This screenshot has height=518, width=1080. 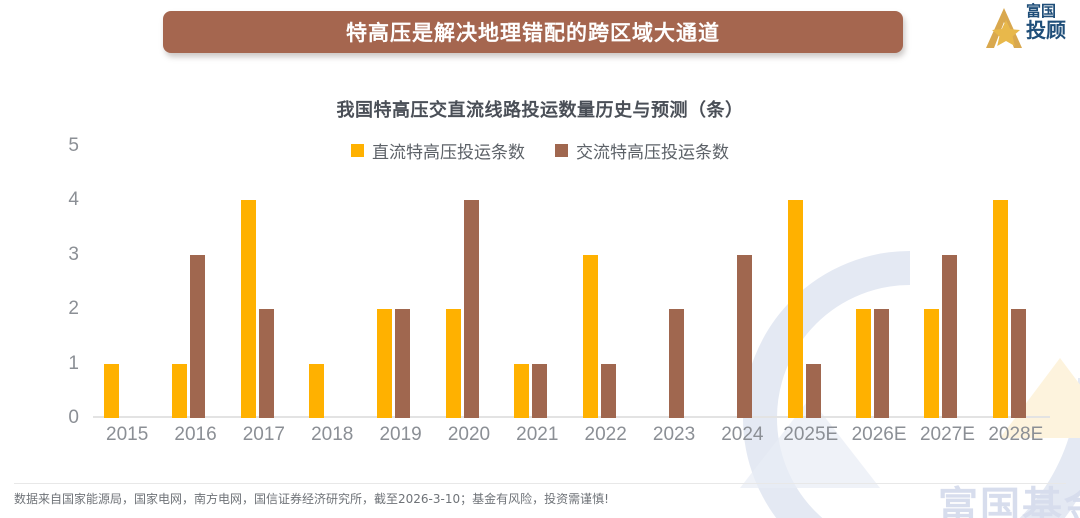 What do you see at coordinates (863, 363) in the screenshot?
I see `bar-2026E-dc` at bounding box center [863, 363].